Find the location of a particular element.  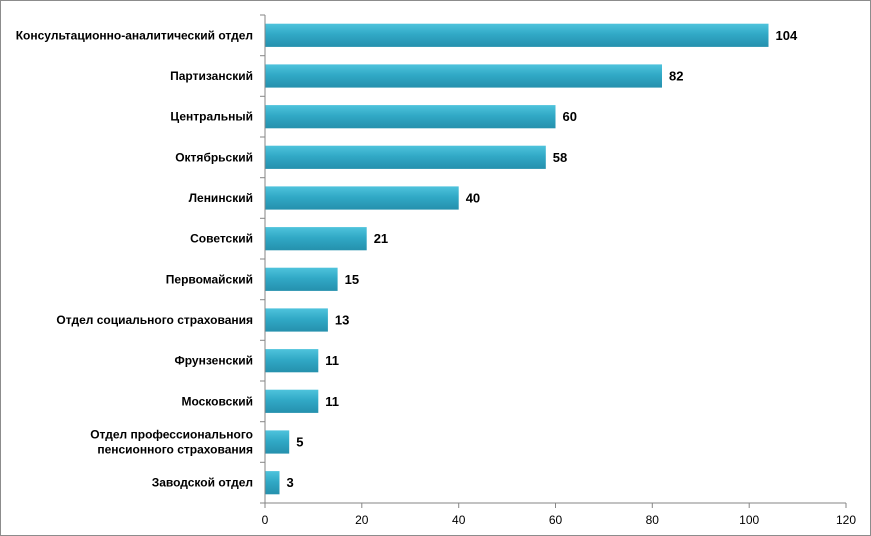

category-label-11: Заводской отдел is located at coordinates (202, 483).